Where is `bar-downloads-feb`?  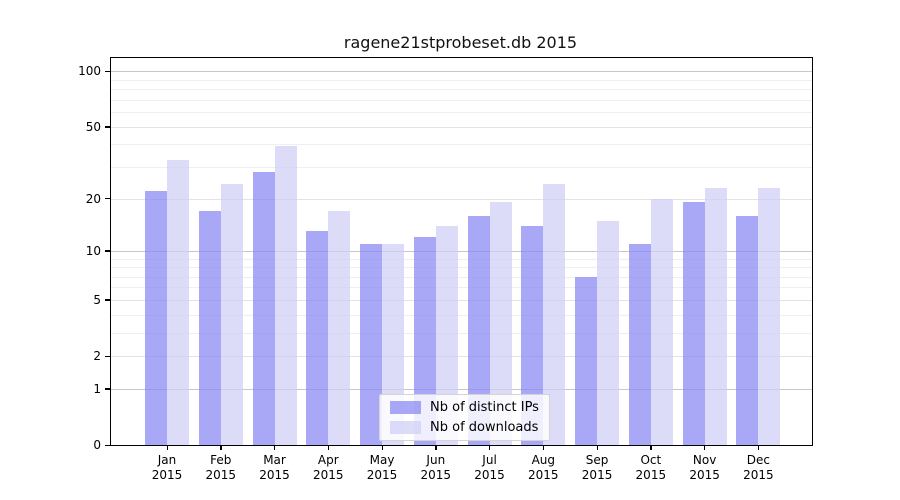
bar-downloads-feb is located at coordinates (231, 314).